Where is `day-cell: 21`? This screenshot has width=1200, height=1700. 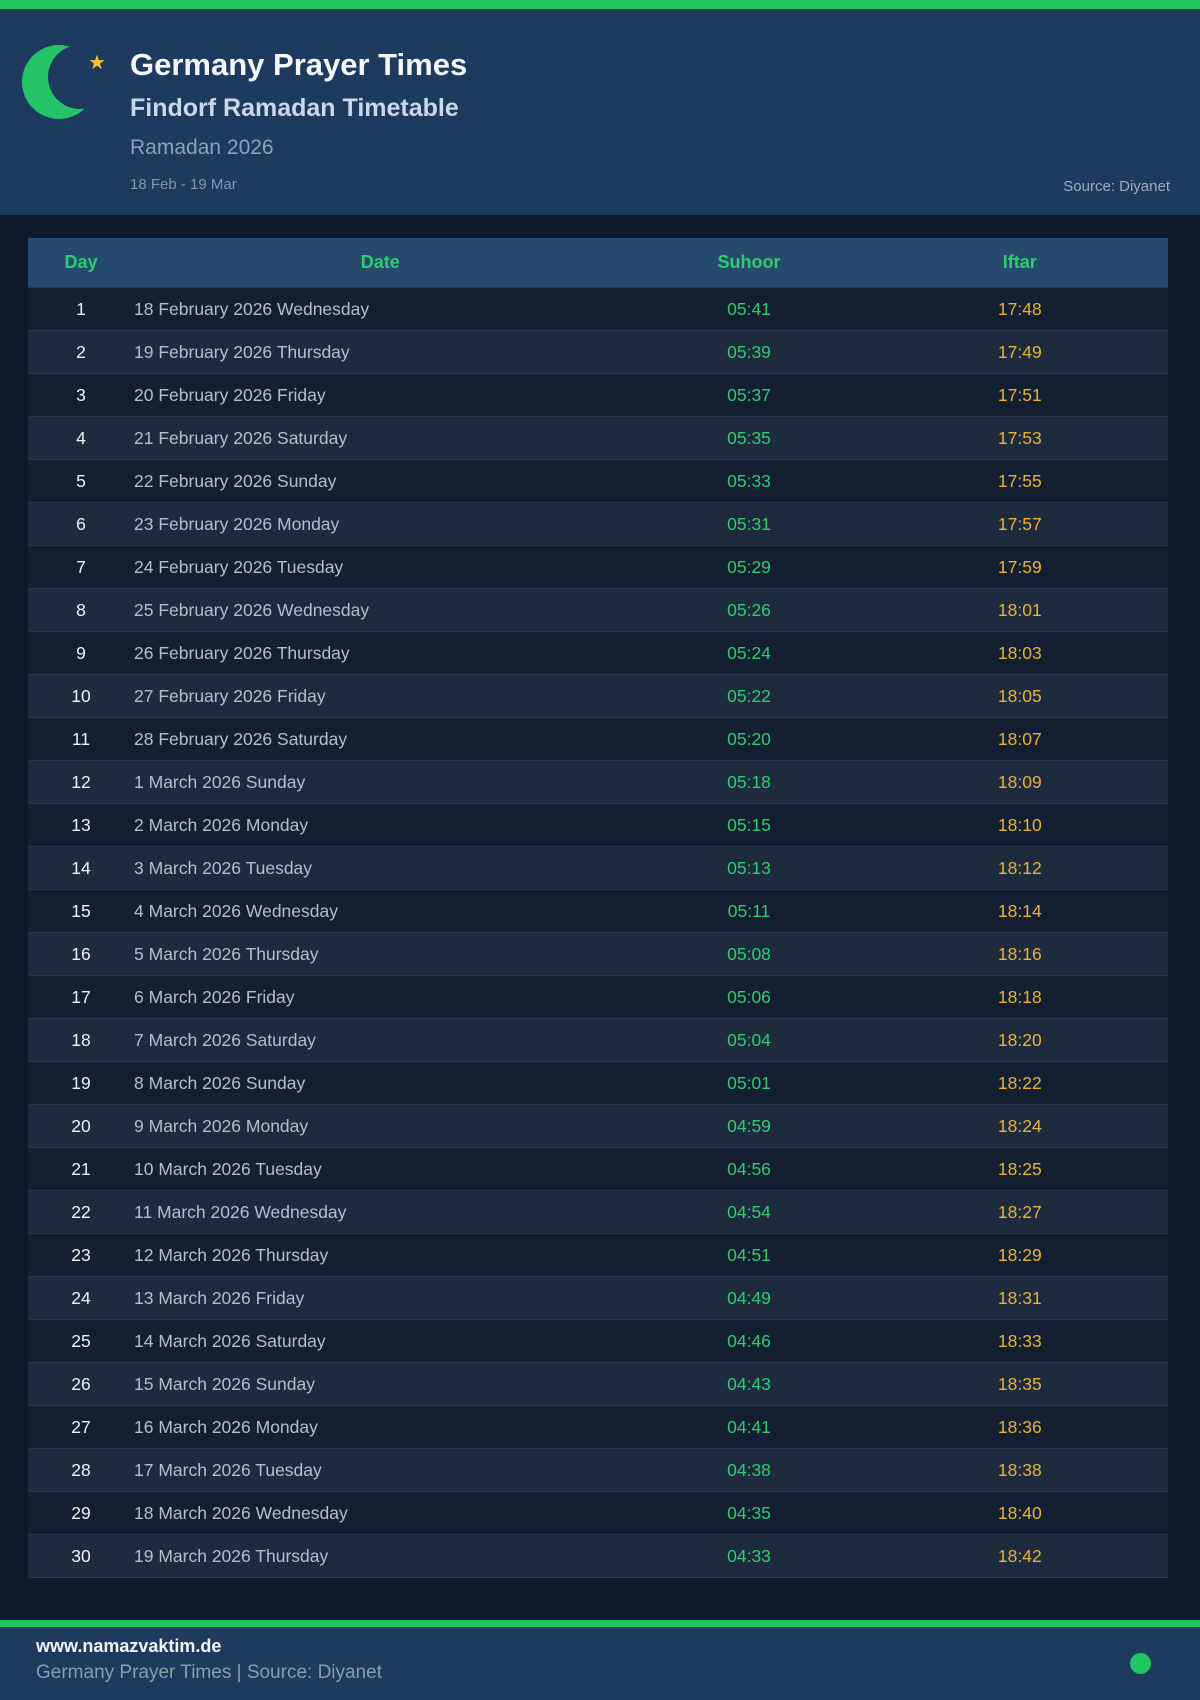
day-cell: 21 is located at coordinates (81, 1169).